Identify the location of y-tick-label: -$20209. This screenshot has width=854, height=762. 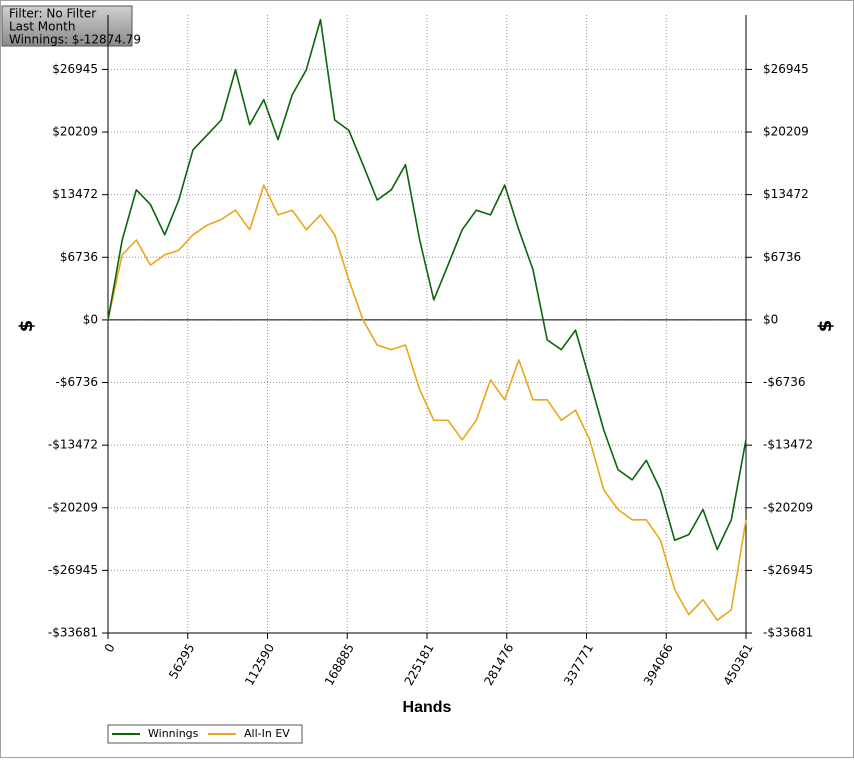
(73, 507).